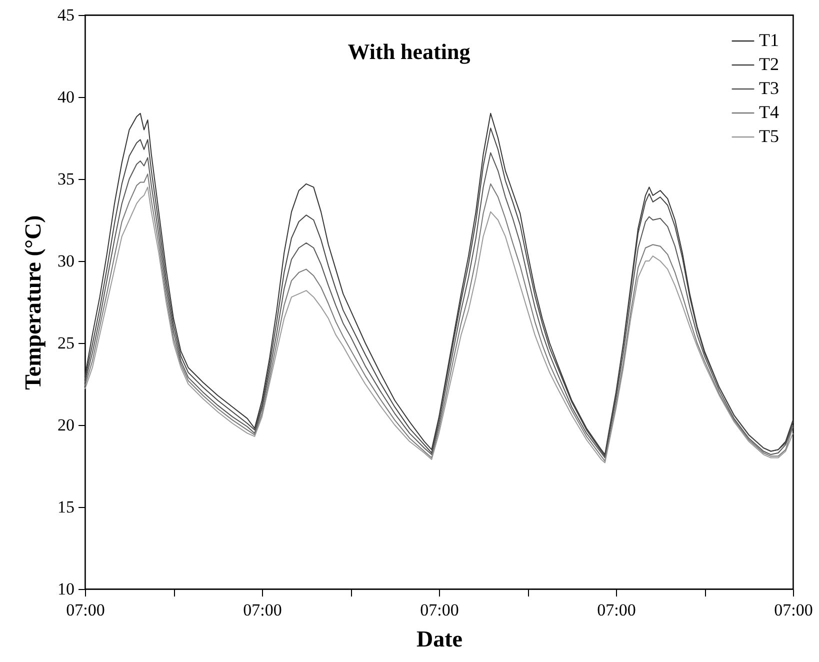 Image resolution: width=819 pixels, height=662 pixels. I want to click on y-tick-label: 30, so click(66, 261).